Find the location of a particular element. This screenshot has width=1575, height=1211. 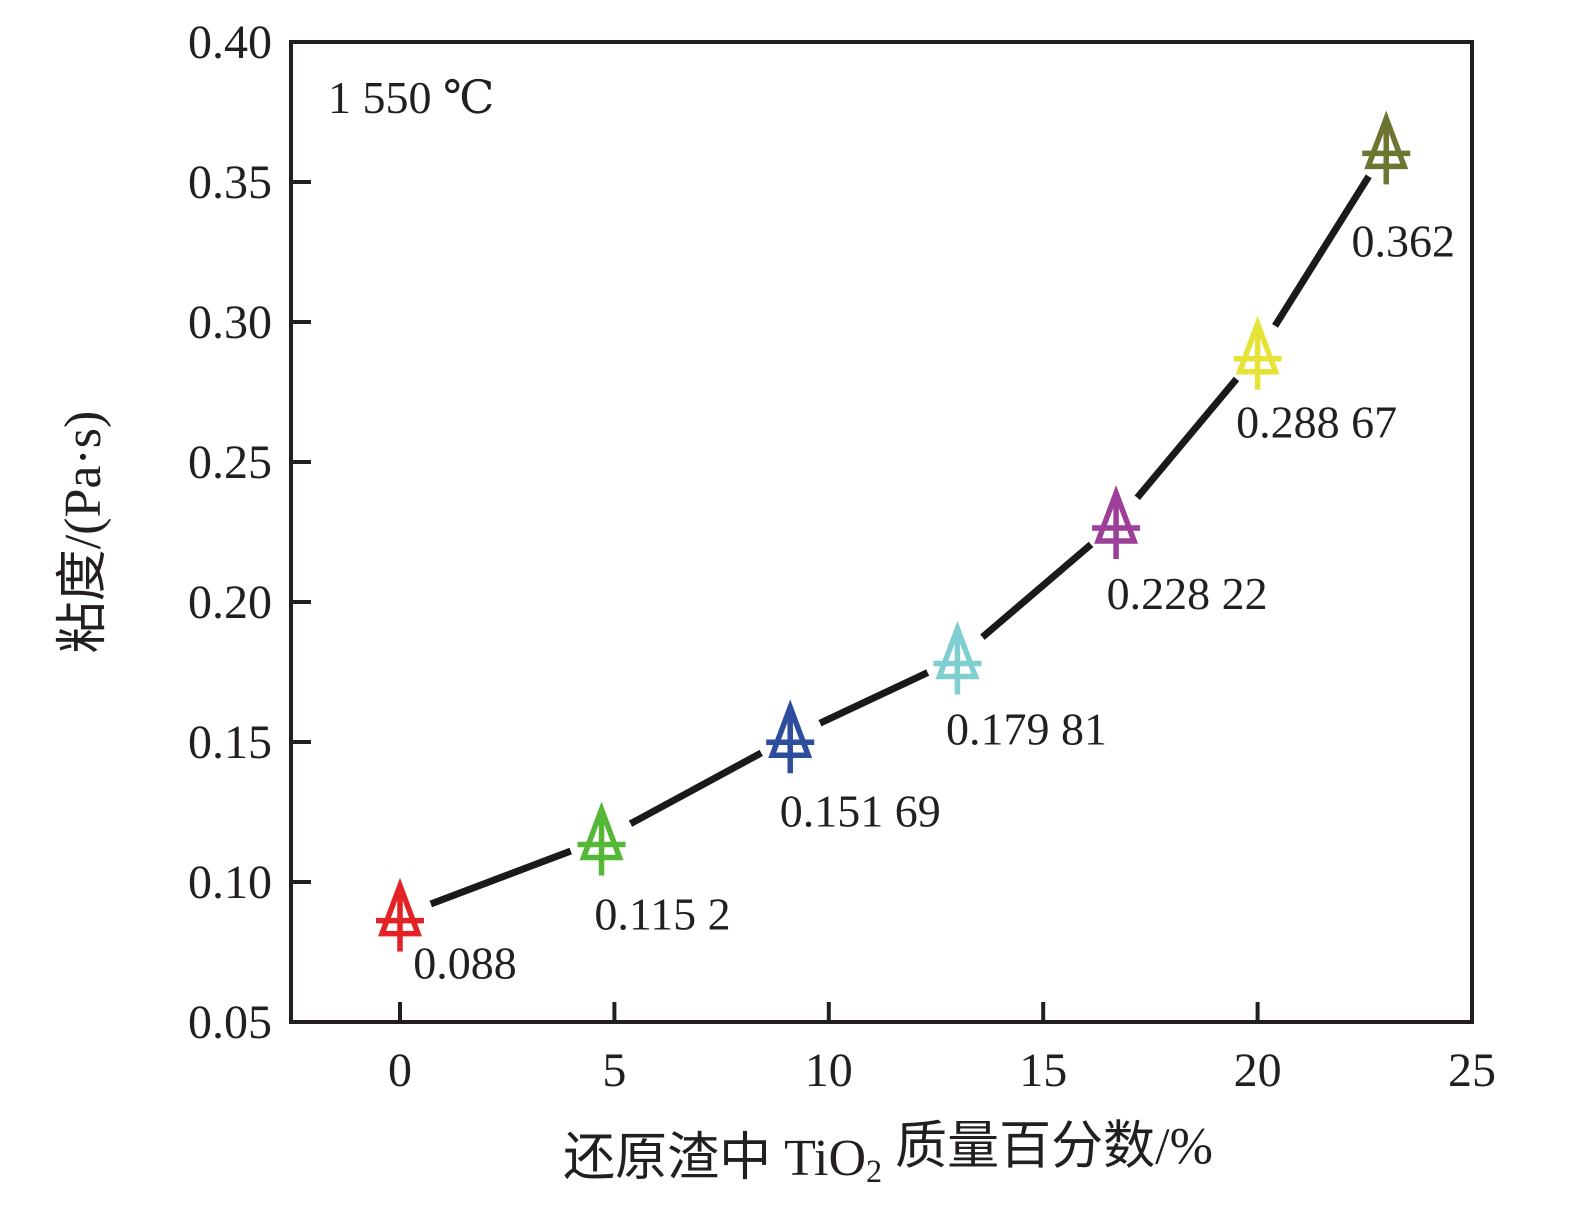

data-point-label: 0.288 67 is located at coordinates (1316, 422).